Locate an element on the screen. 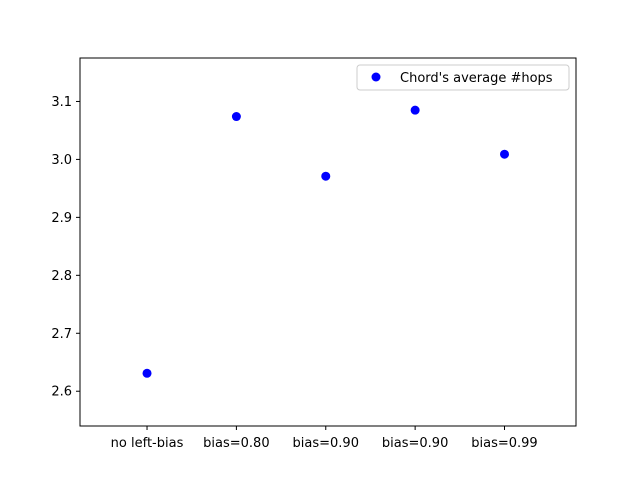 This screenshot has width=640, height=480. y-tick-label: 2.8 is located at coordinates (61, 276).